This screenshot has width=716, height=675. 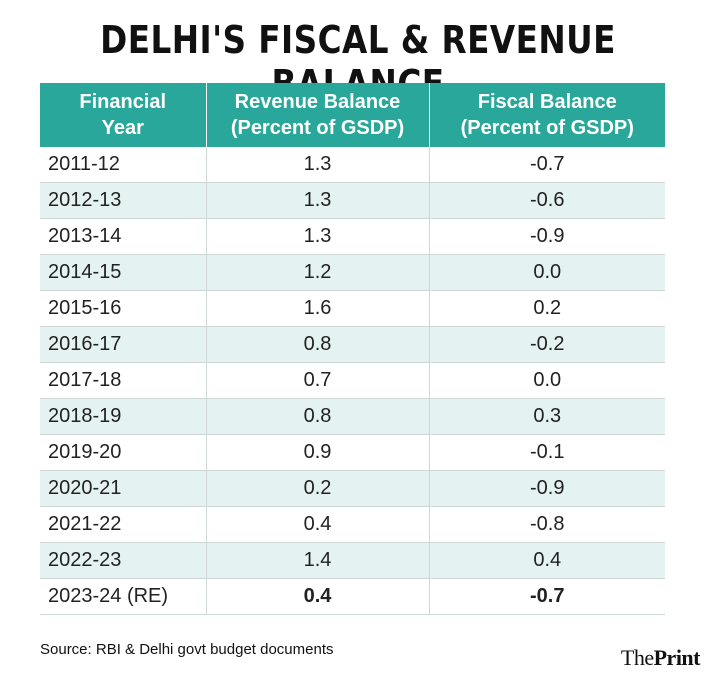 I want to click on table-row: 2020-21 0.2 -0.9, so click(x=352, y=488).